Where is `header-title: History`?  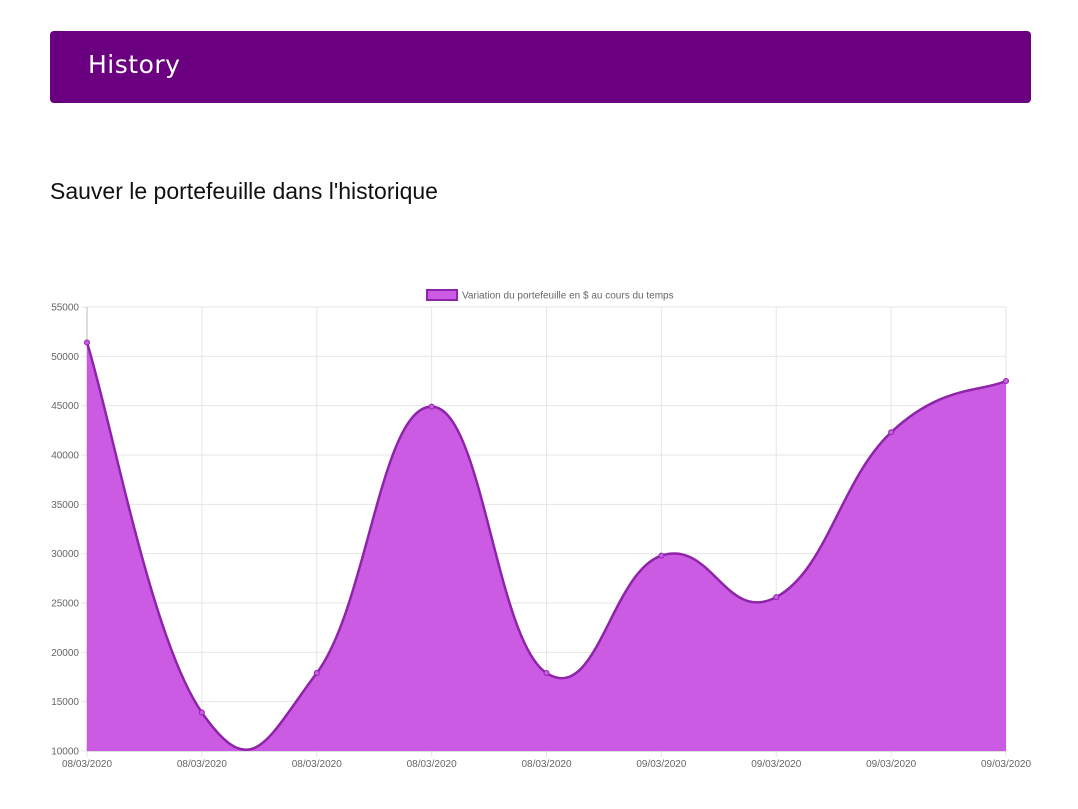 header-title: History is located at coordinates (134, 64).